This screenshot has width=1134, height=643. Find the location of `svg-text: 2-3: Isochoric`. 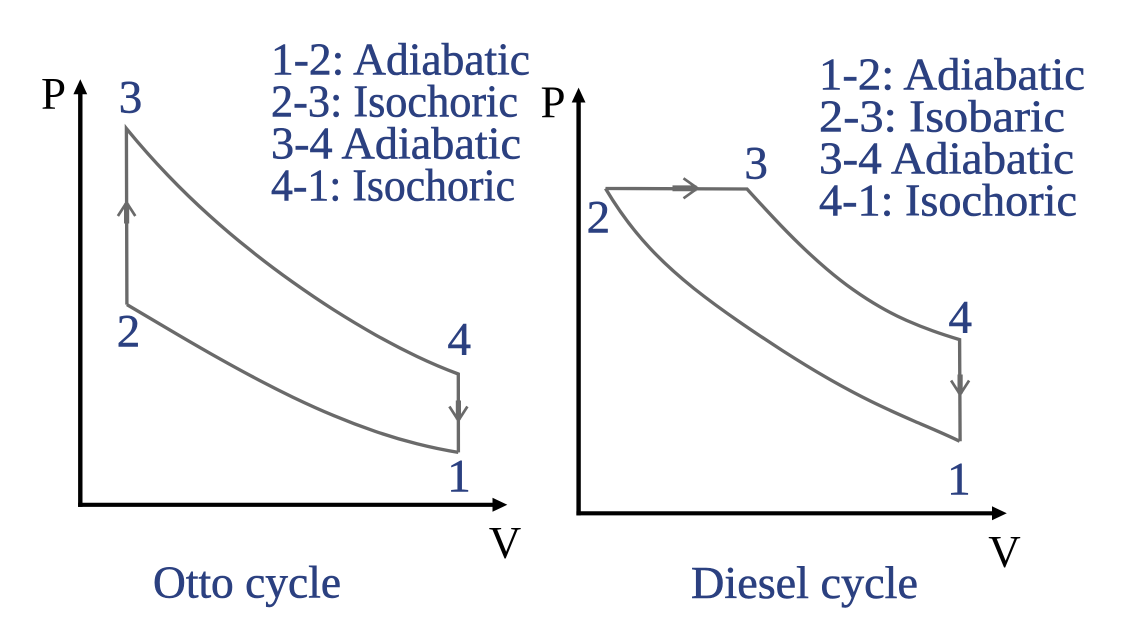

svg-text: 2-3: Isochoric is located at coordinates (394, 101).